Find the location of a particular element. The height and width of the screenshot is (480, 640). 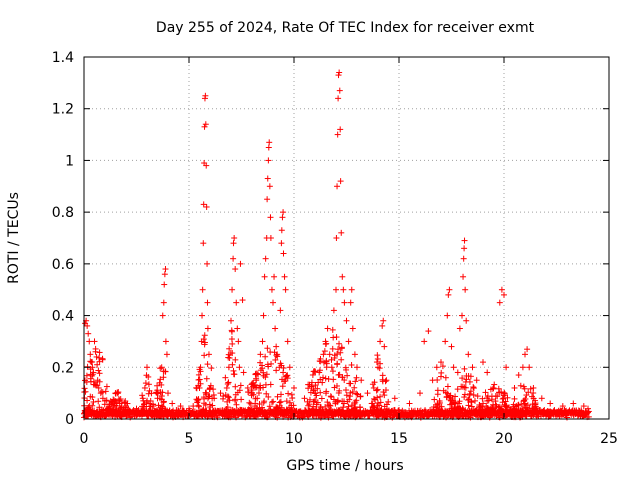

y-tick-label: 1.4 is located at coordinates (63, 58).